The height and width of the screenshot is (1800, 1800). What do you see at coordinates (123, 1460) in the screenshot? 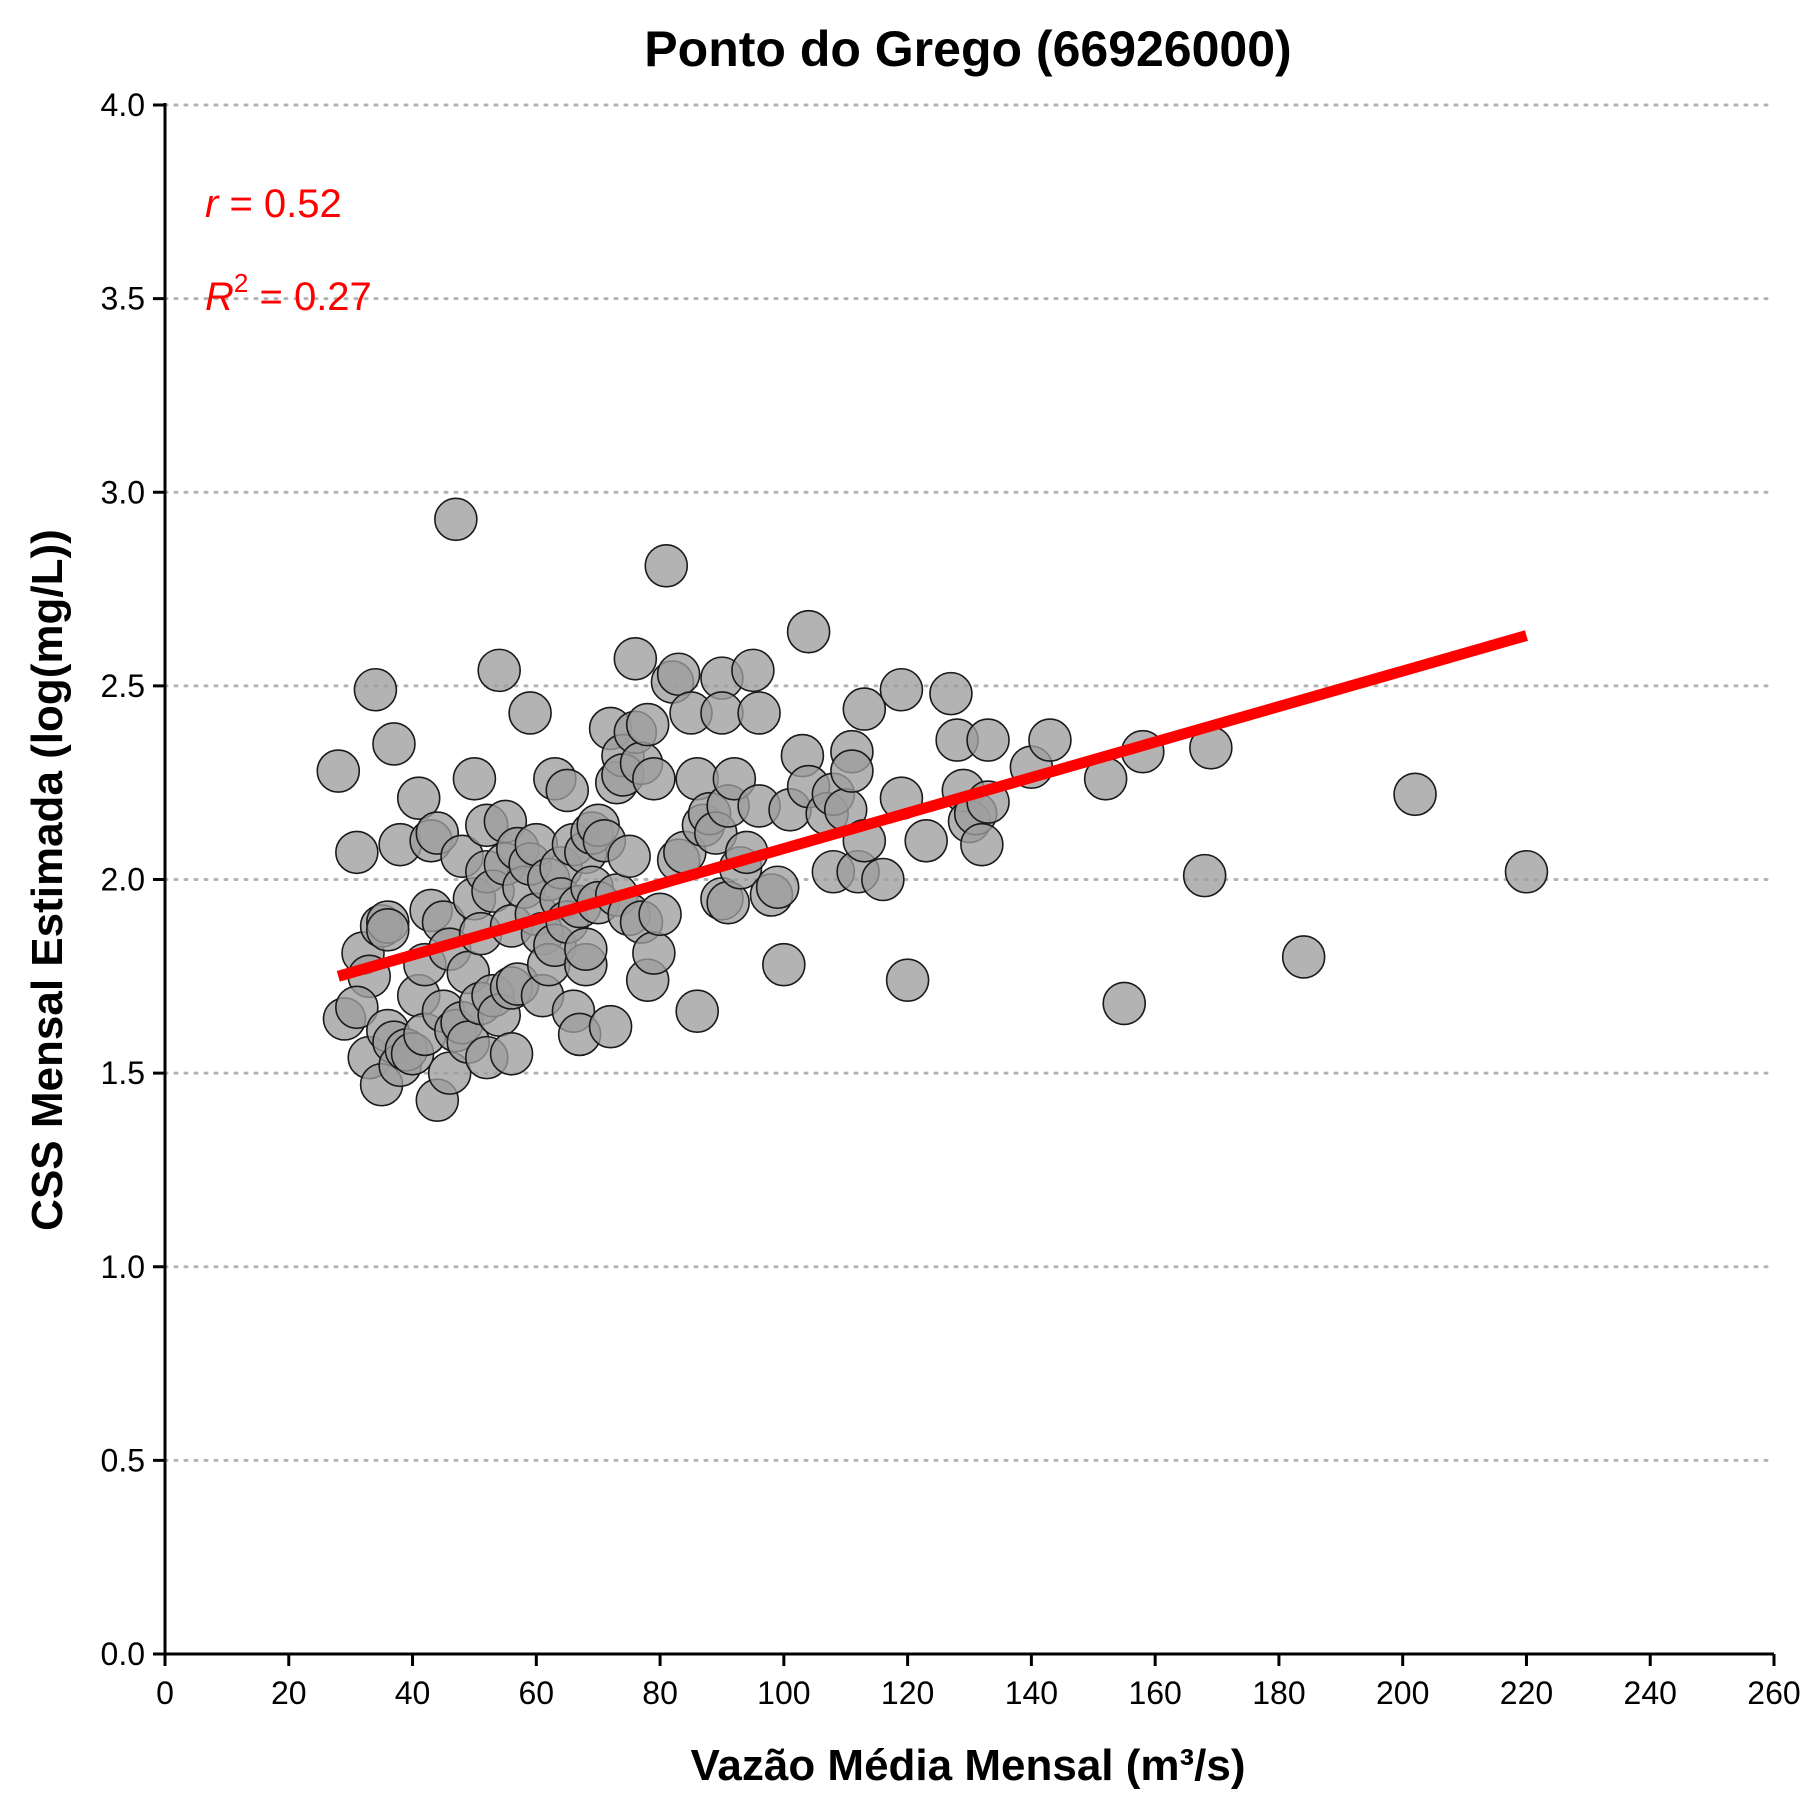
I see `y-tick-label-1: 0.5` at bounding box center [123, 1460].